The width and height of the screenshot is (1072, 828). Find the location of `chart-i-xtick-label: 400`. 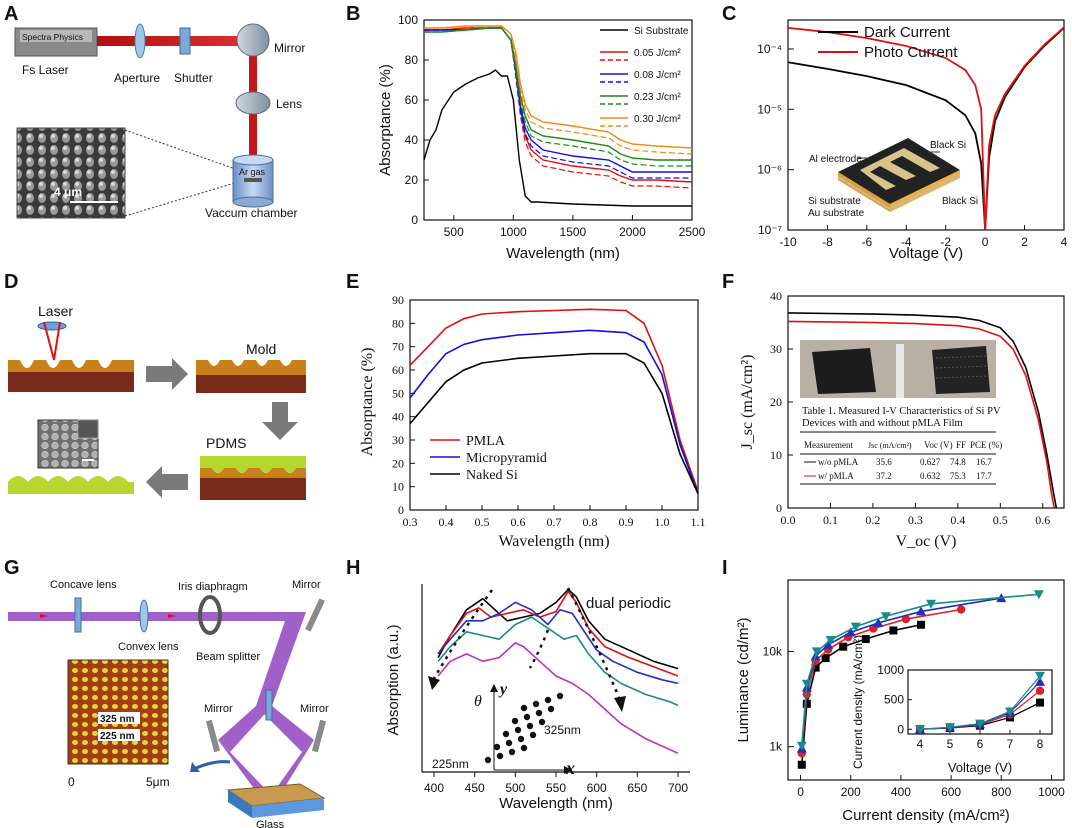

chart-i-xtick-label: 400 is located at coordinates (901, 792).